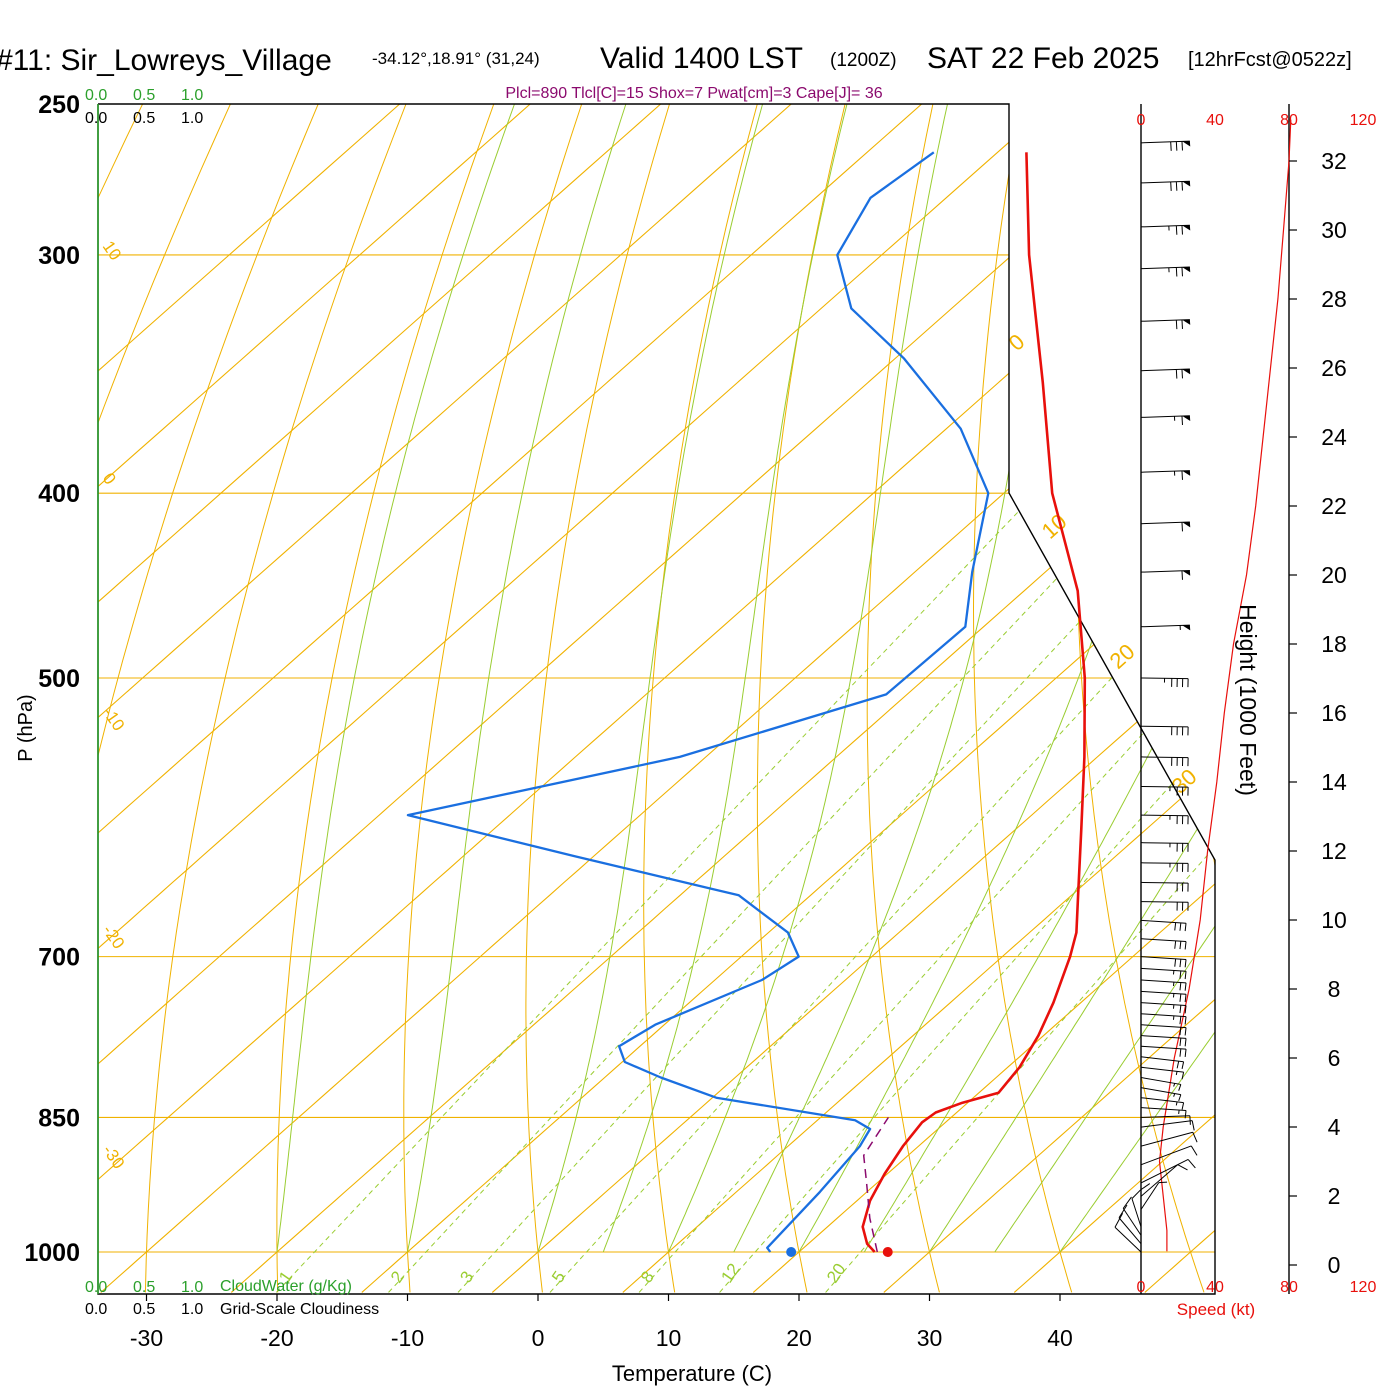  What do you see at coordinates (96, 1309) in the screenshot?
I see `cloudiness-scale-bottom-0: 0.0` at bounding box center [96, 1309].